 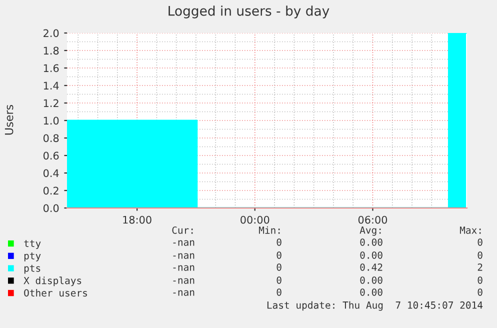 I want to click on text: 0.42, so click(x=371, y=267).